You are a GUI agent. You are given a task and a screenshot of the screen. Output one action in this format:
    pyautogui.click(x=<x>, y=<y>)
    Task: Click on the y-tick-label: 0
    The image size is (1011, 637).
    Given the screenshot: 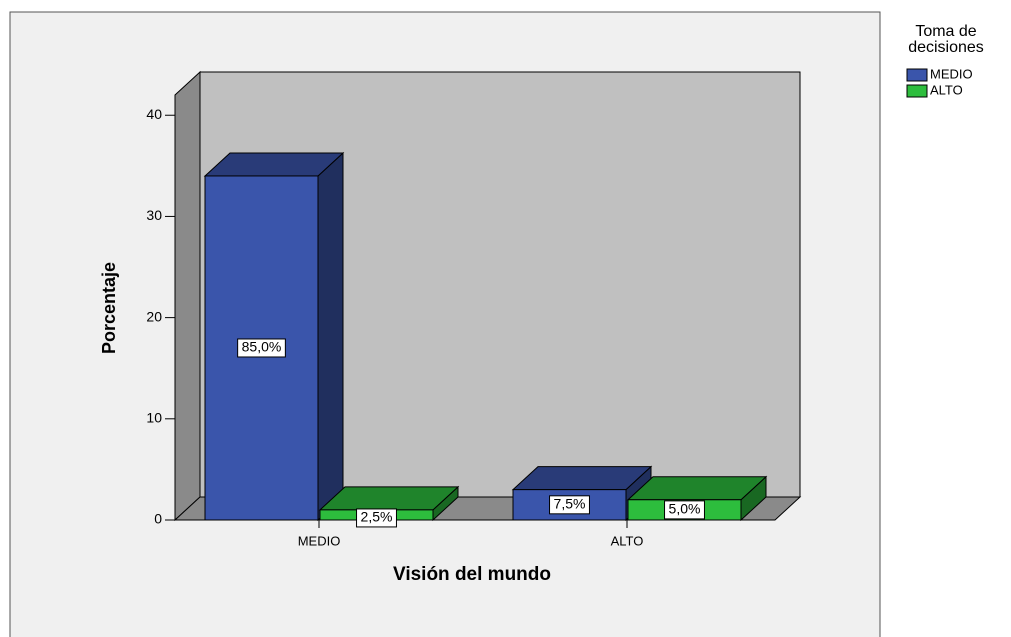 What is the action you would take?
    pyautogui.click(x=158, y=519)
    